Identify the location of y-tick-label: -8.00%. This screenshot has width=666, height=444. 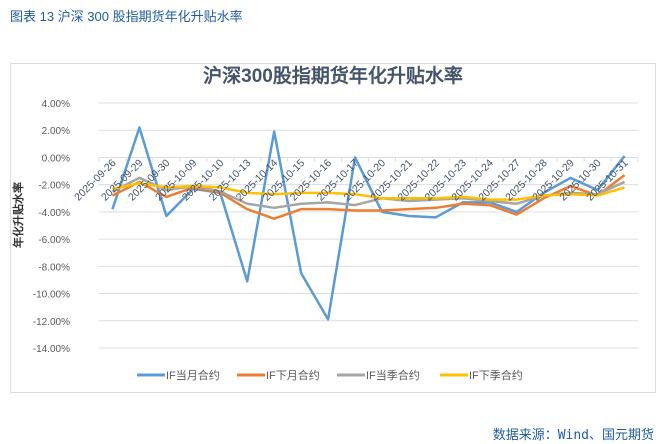
(54, 267).